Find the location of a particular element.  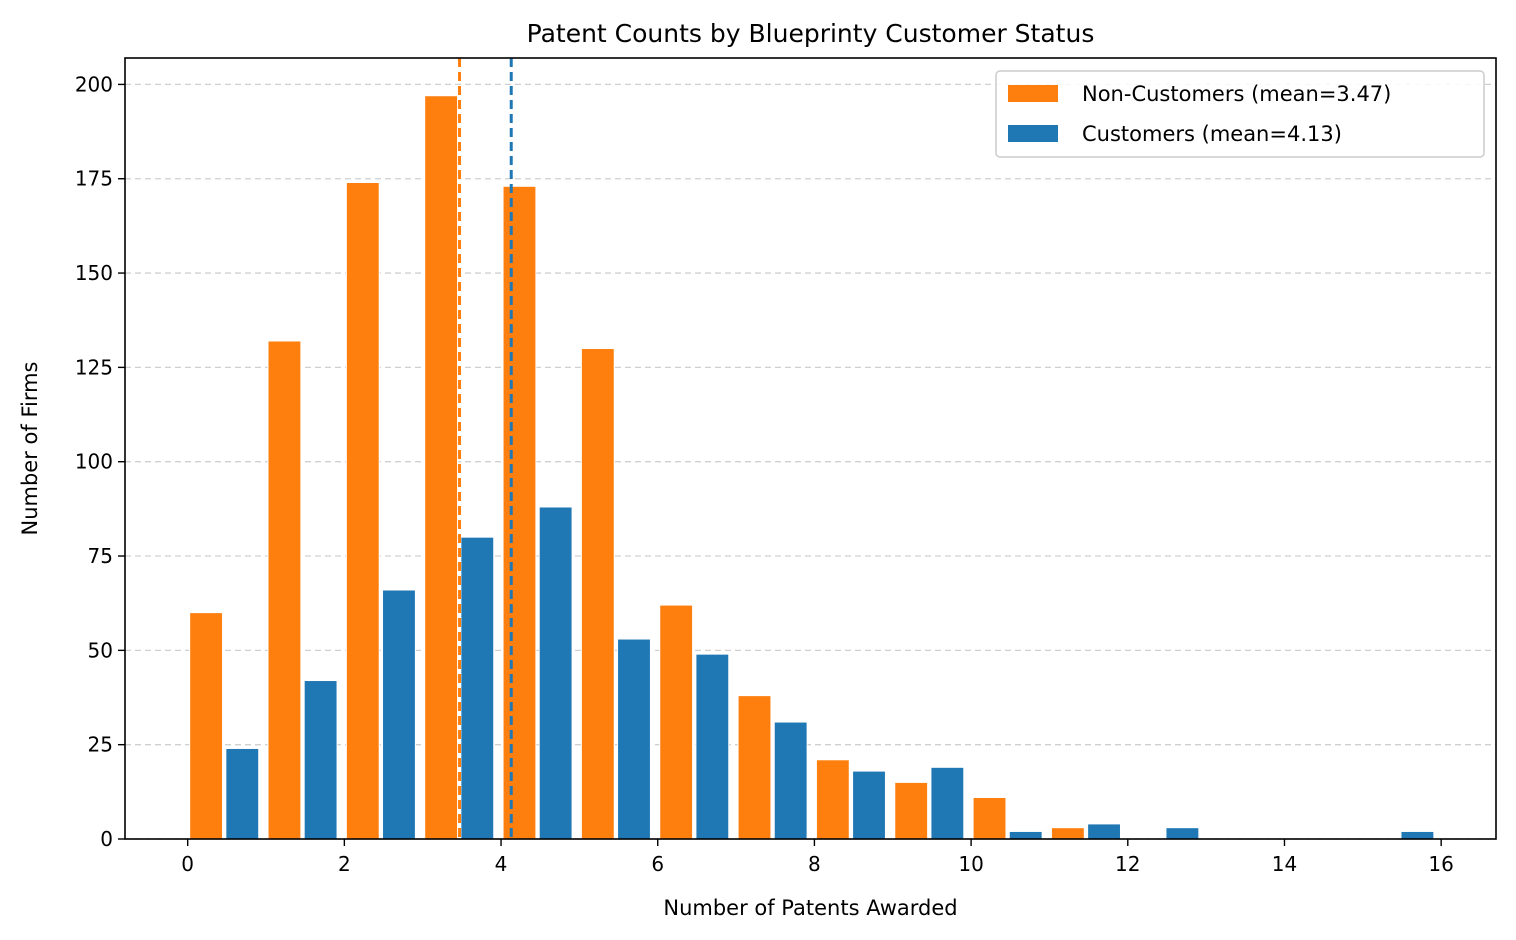

legend-label-customers: Customers (mean=4.13) is located at coordinates (1212, 134).